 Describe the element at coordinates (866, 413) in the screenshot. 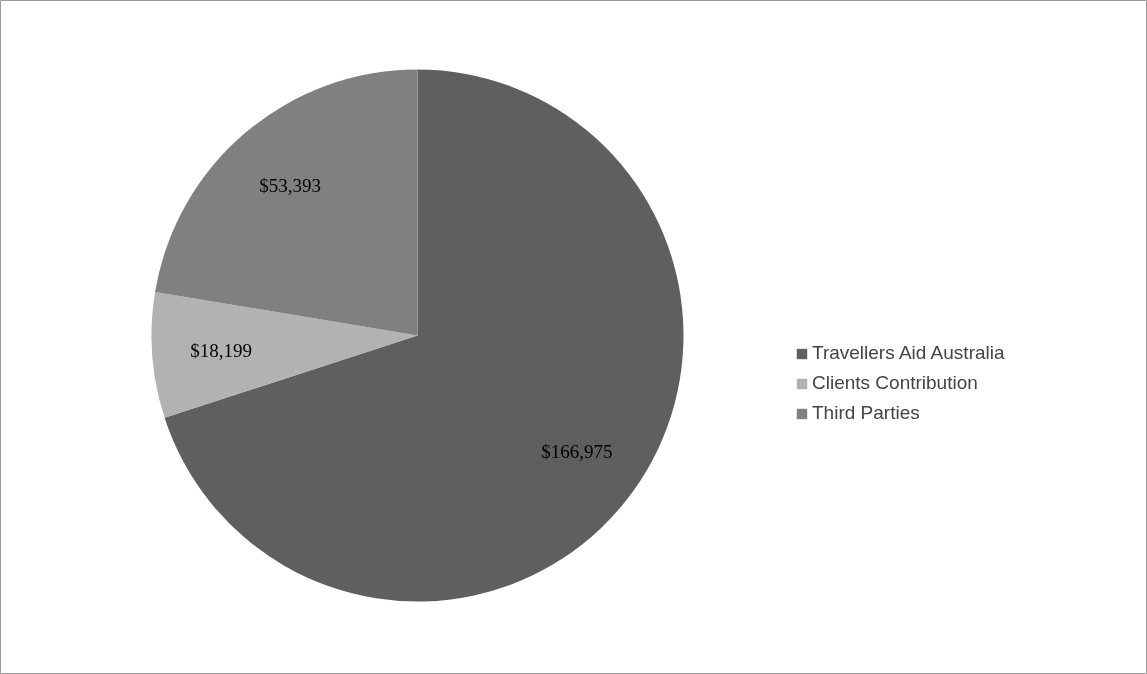

I see `legend-label: Third Parties` at that location.